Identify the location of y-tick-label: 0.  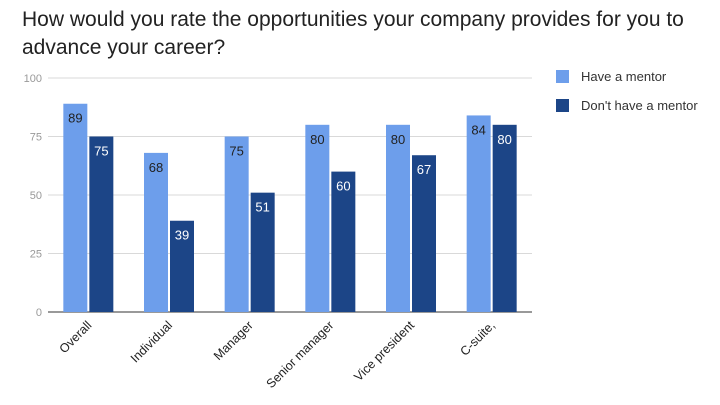
(39, 313).